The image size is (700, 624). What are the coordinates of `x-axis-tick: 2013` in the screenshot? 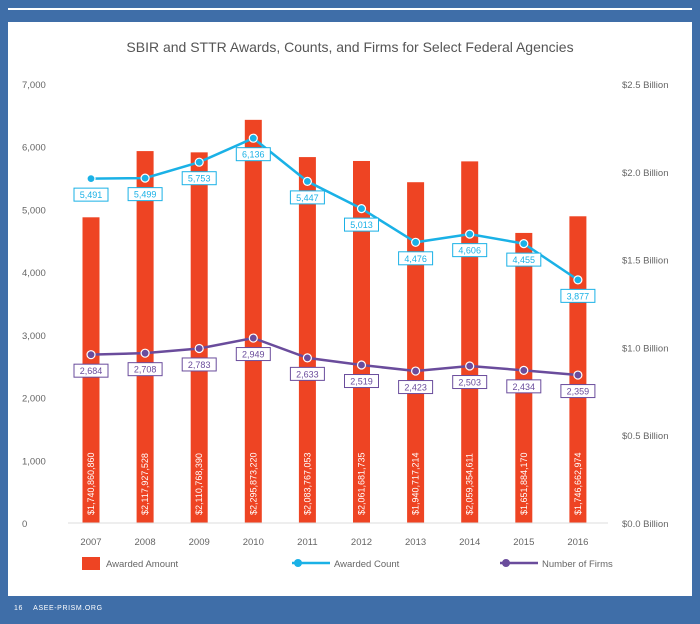 It's located at (415, 542).